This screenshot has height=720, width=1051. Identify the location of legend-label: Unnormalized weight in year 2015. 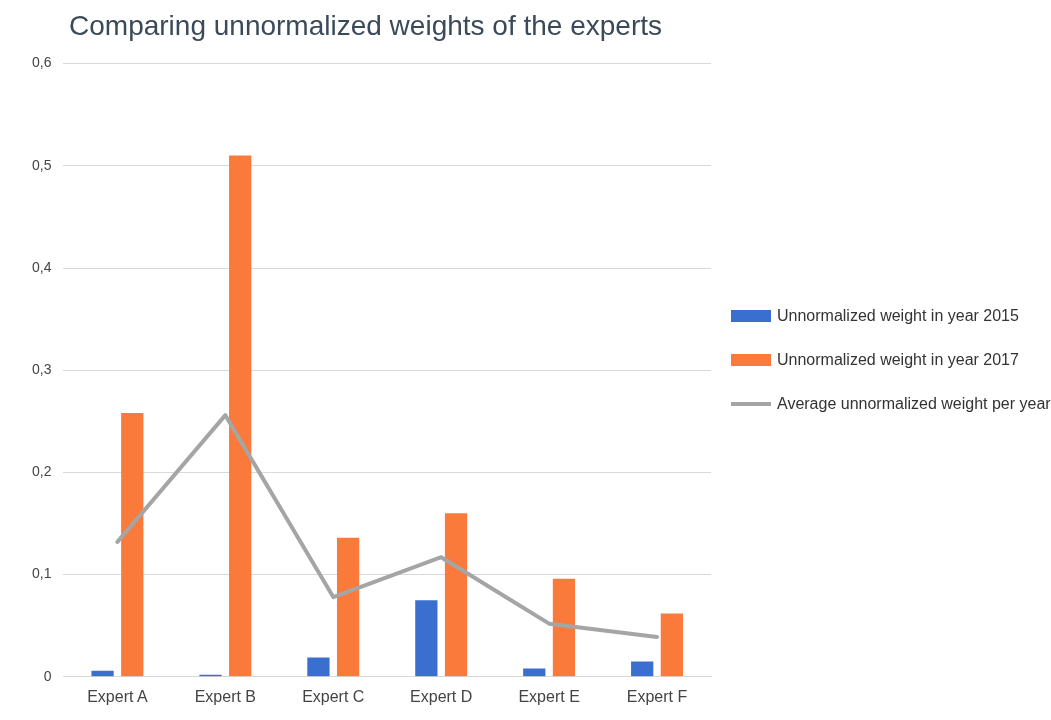
(898, 316).